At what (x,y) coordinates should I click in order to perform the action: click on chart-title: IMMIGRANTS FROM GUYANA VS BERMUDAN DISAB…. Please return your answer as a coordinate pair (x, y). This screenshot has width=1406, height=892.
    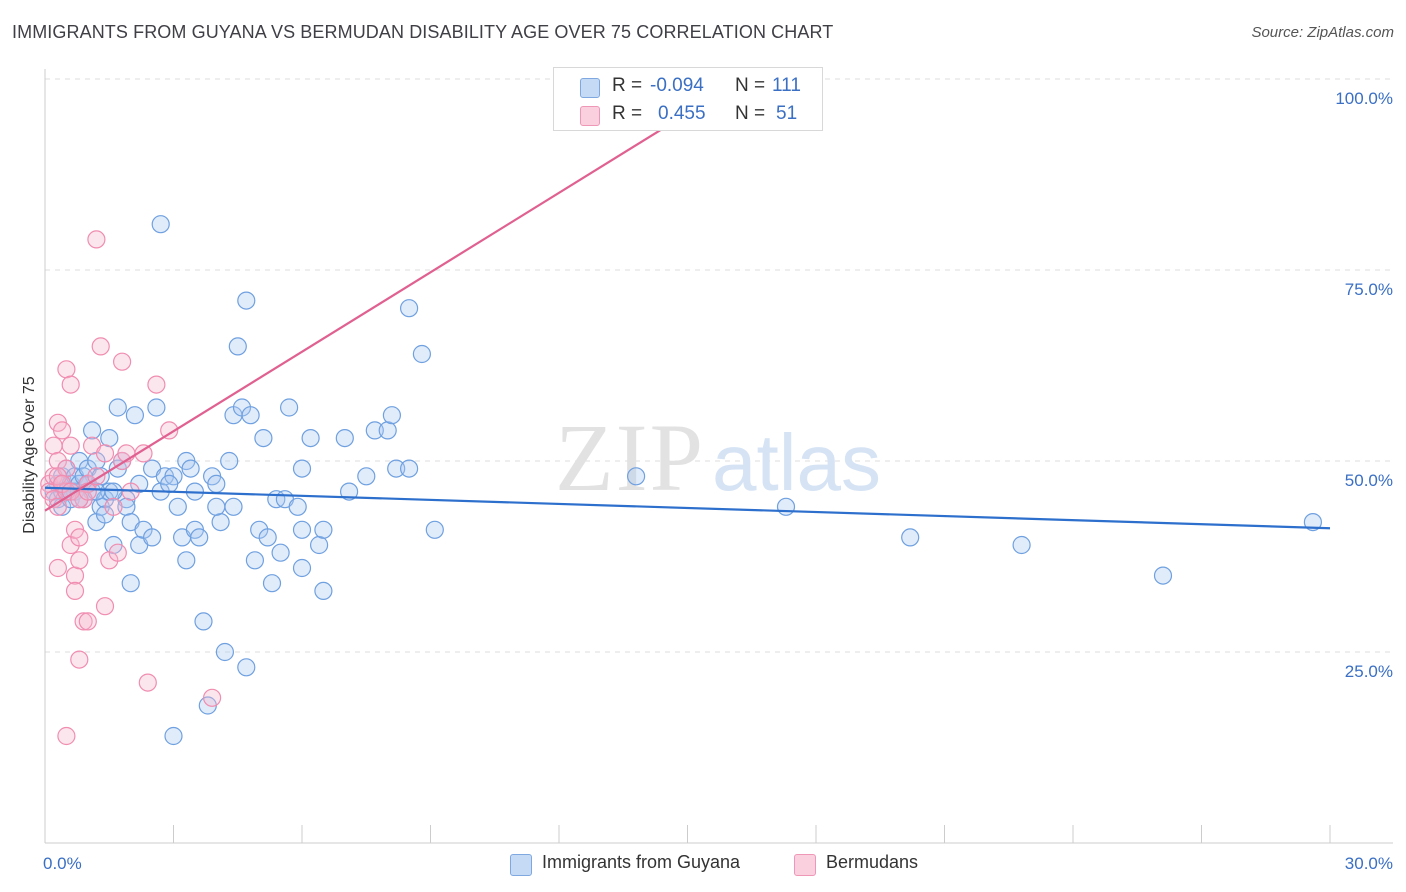
    Looking at the image, I should click on (423, 32).